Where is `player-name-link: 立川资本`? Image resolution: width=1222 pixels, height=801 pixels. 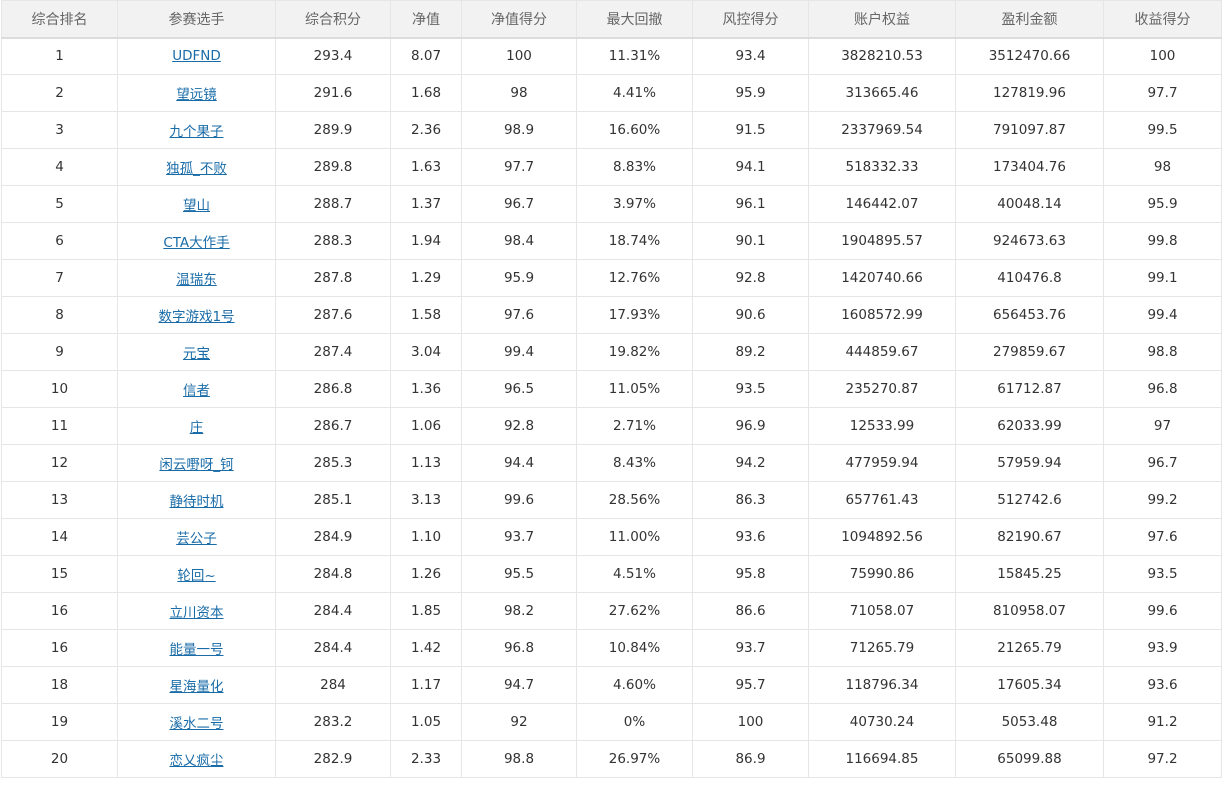 player-name-link: 立川资本 is located at coordinates (196, 613).